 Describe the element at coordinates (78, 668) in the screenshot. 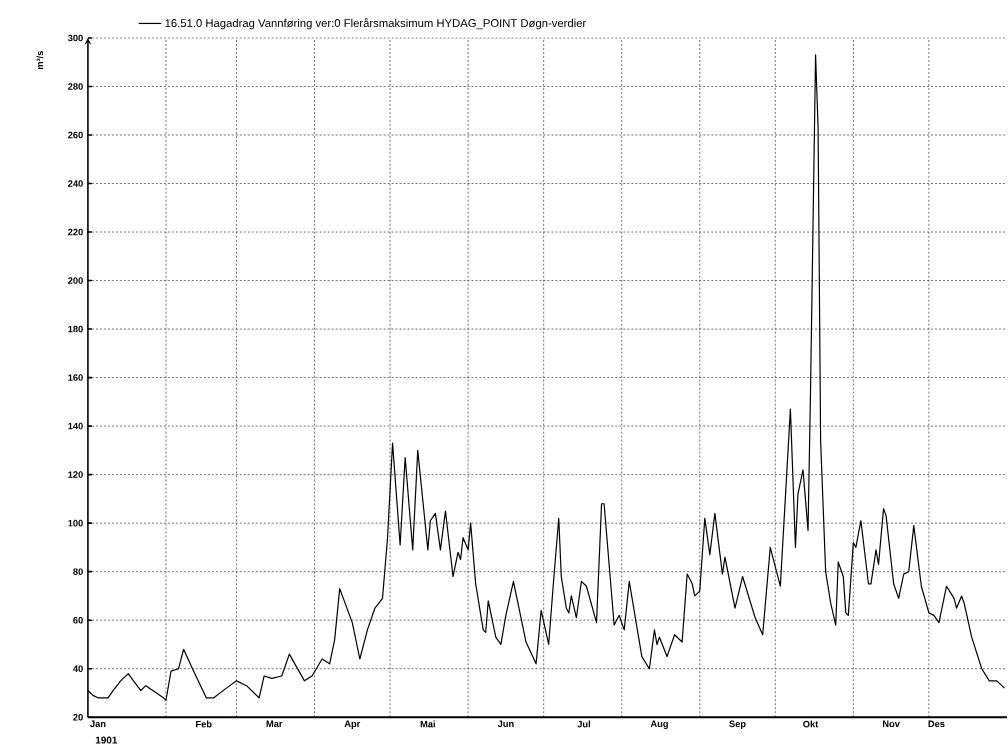

I see `y-tick-label: 40` at that location.